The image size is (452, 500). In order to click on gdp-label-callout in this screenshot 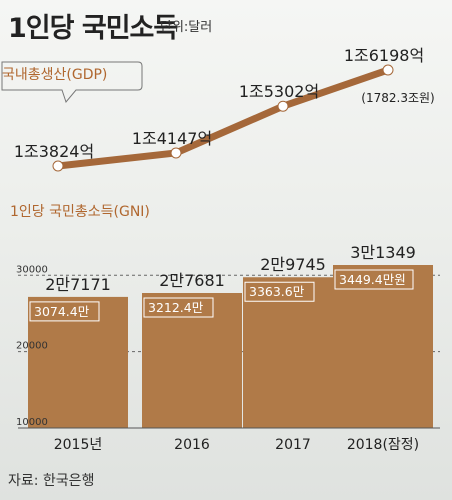, I will do `click(72, 82)`.